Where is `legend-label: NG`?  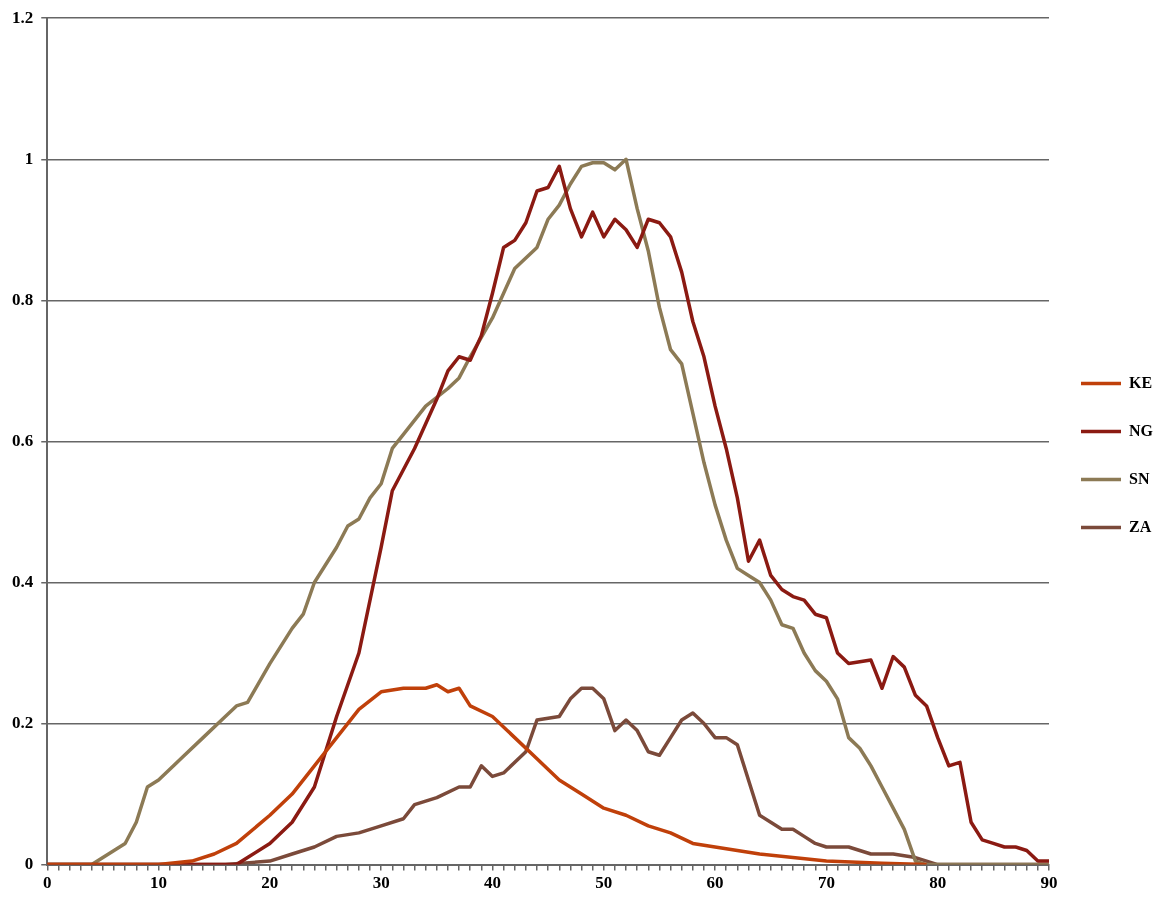 legend-label: NG is located at coordinates (1141, 430).